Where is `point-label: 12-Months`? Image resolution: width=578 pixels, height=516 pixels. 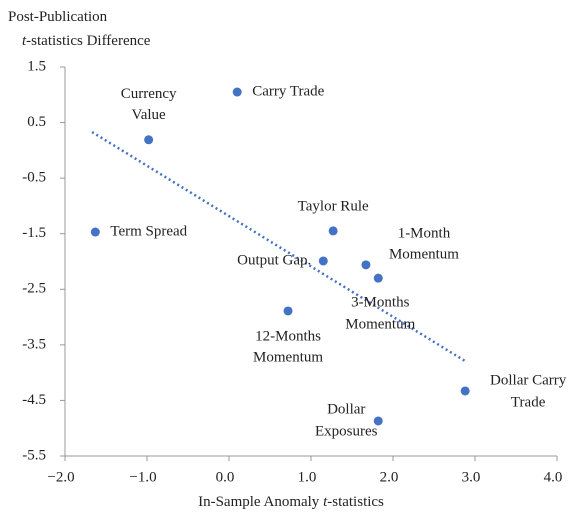
point-label: 12-Months is located at coordinates (288, 336).